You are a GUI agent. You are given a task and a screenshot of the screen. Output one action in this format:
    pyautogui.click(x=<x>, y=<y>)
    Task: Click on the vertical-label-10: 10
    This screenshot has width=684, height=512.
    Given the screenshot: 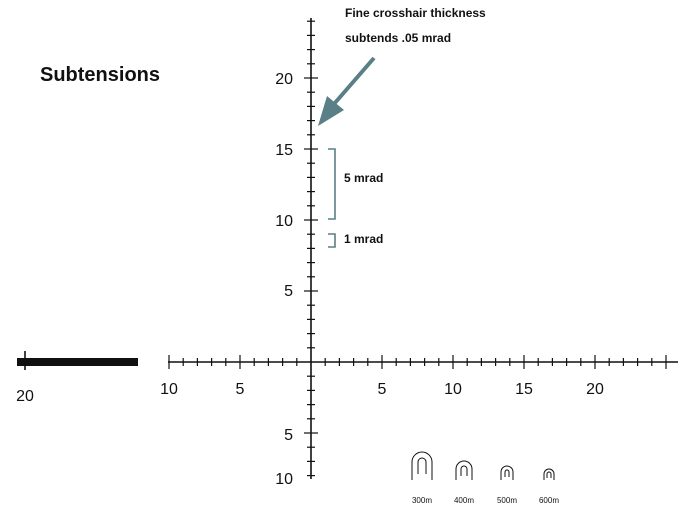 What is the action you would take?
    pyautogui.click(x=284, y=221)
    